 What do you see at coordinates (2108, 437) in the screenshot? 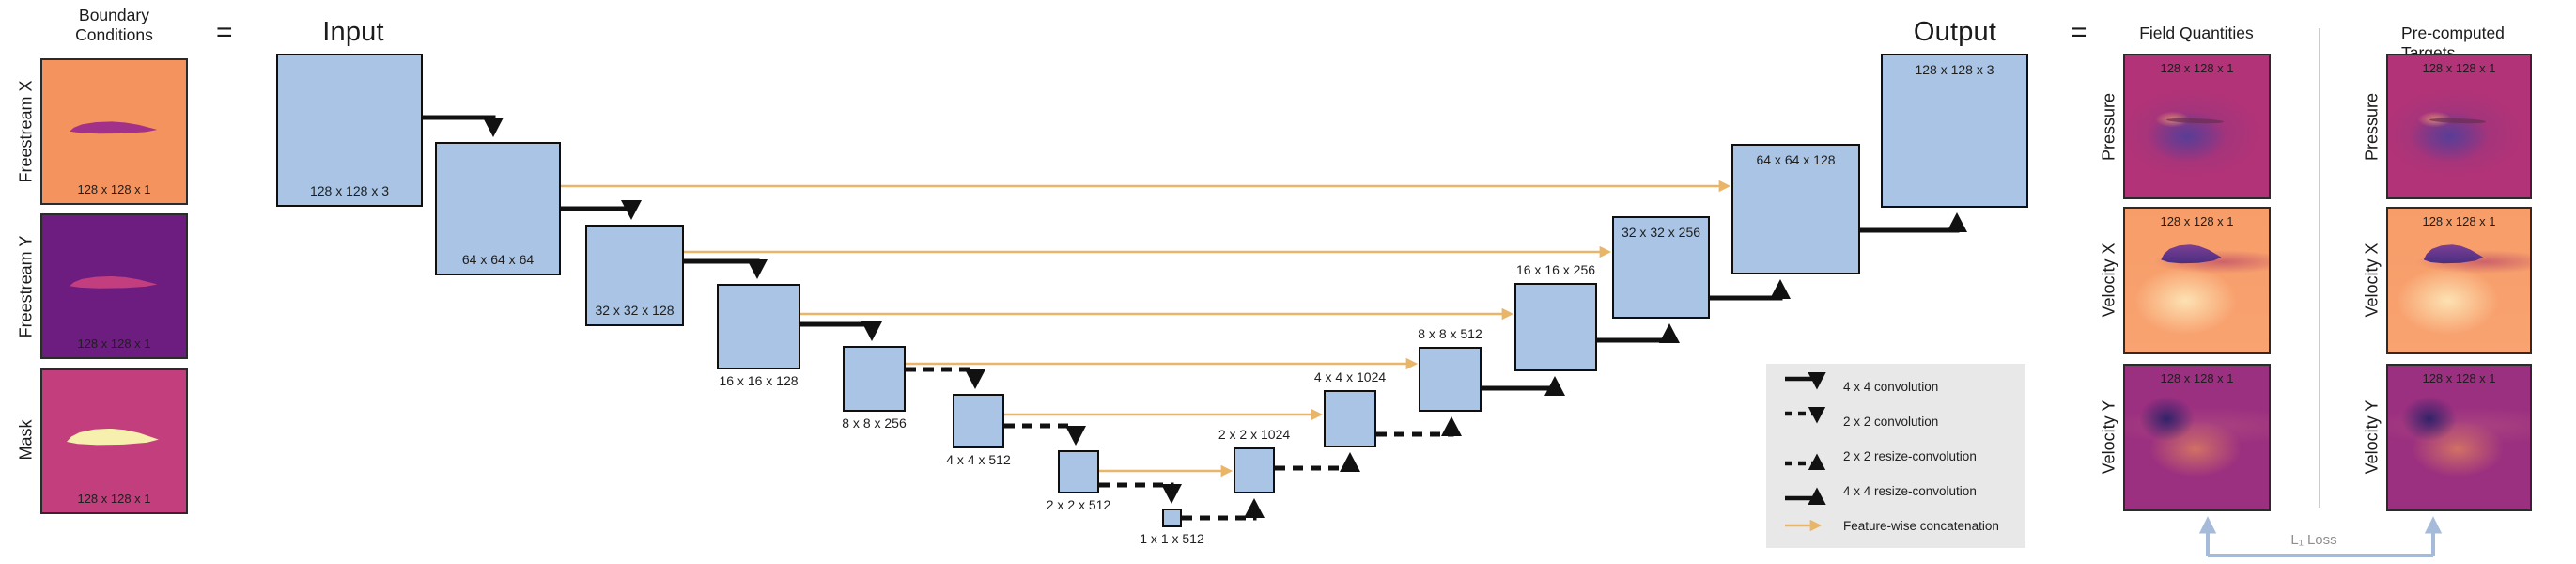
I see `fq-velocity-y-label: Velocity Y` at bounding box center [2108, 437].